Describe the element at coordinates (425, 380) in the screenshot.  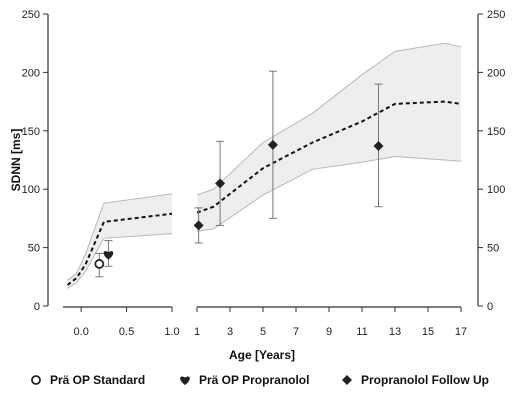
I see `legend-label-3: Propranolol Follow Up` at that location.